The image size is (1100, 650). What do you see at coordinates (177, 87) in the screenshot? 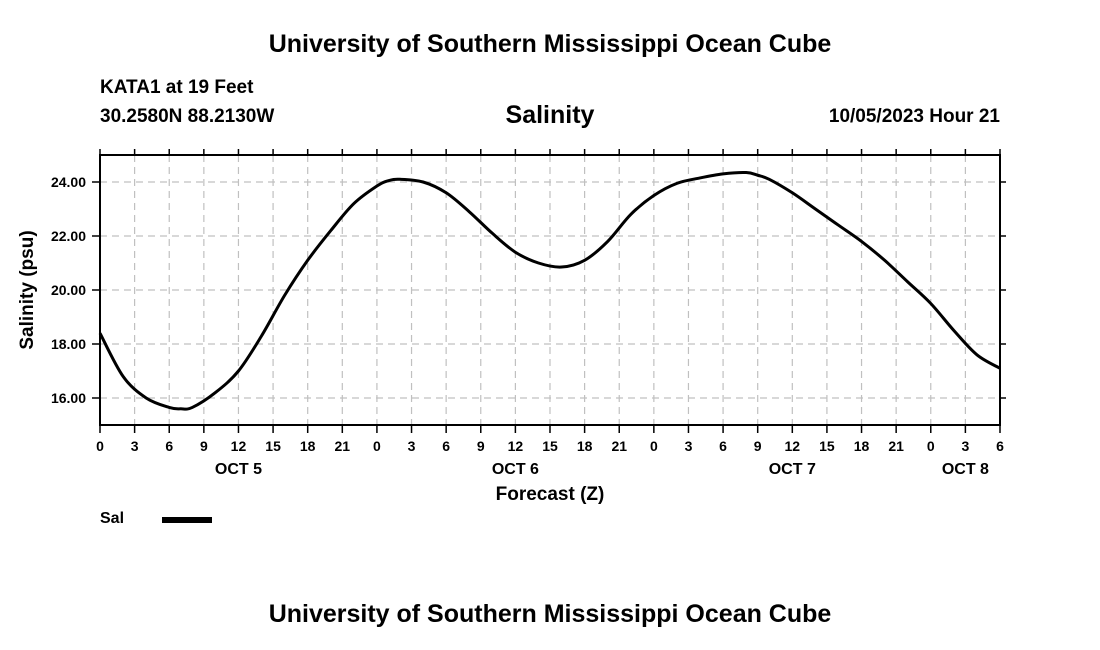
I see `station-label: KATA1 at 19 Feet` at bounding box center [177, 87].